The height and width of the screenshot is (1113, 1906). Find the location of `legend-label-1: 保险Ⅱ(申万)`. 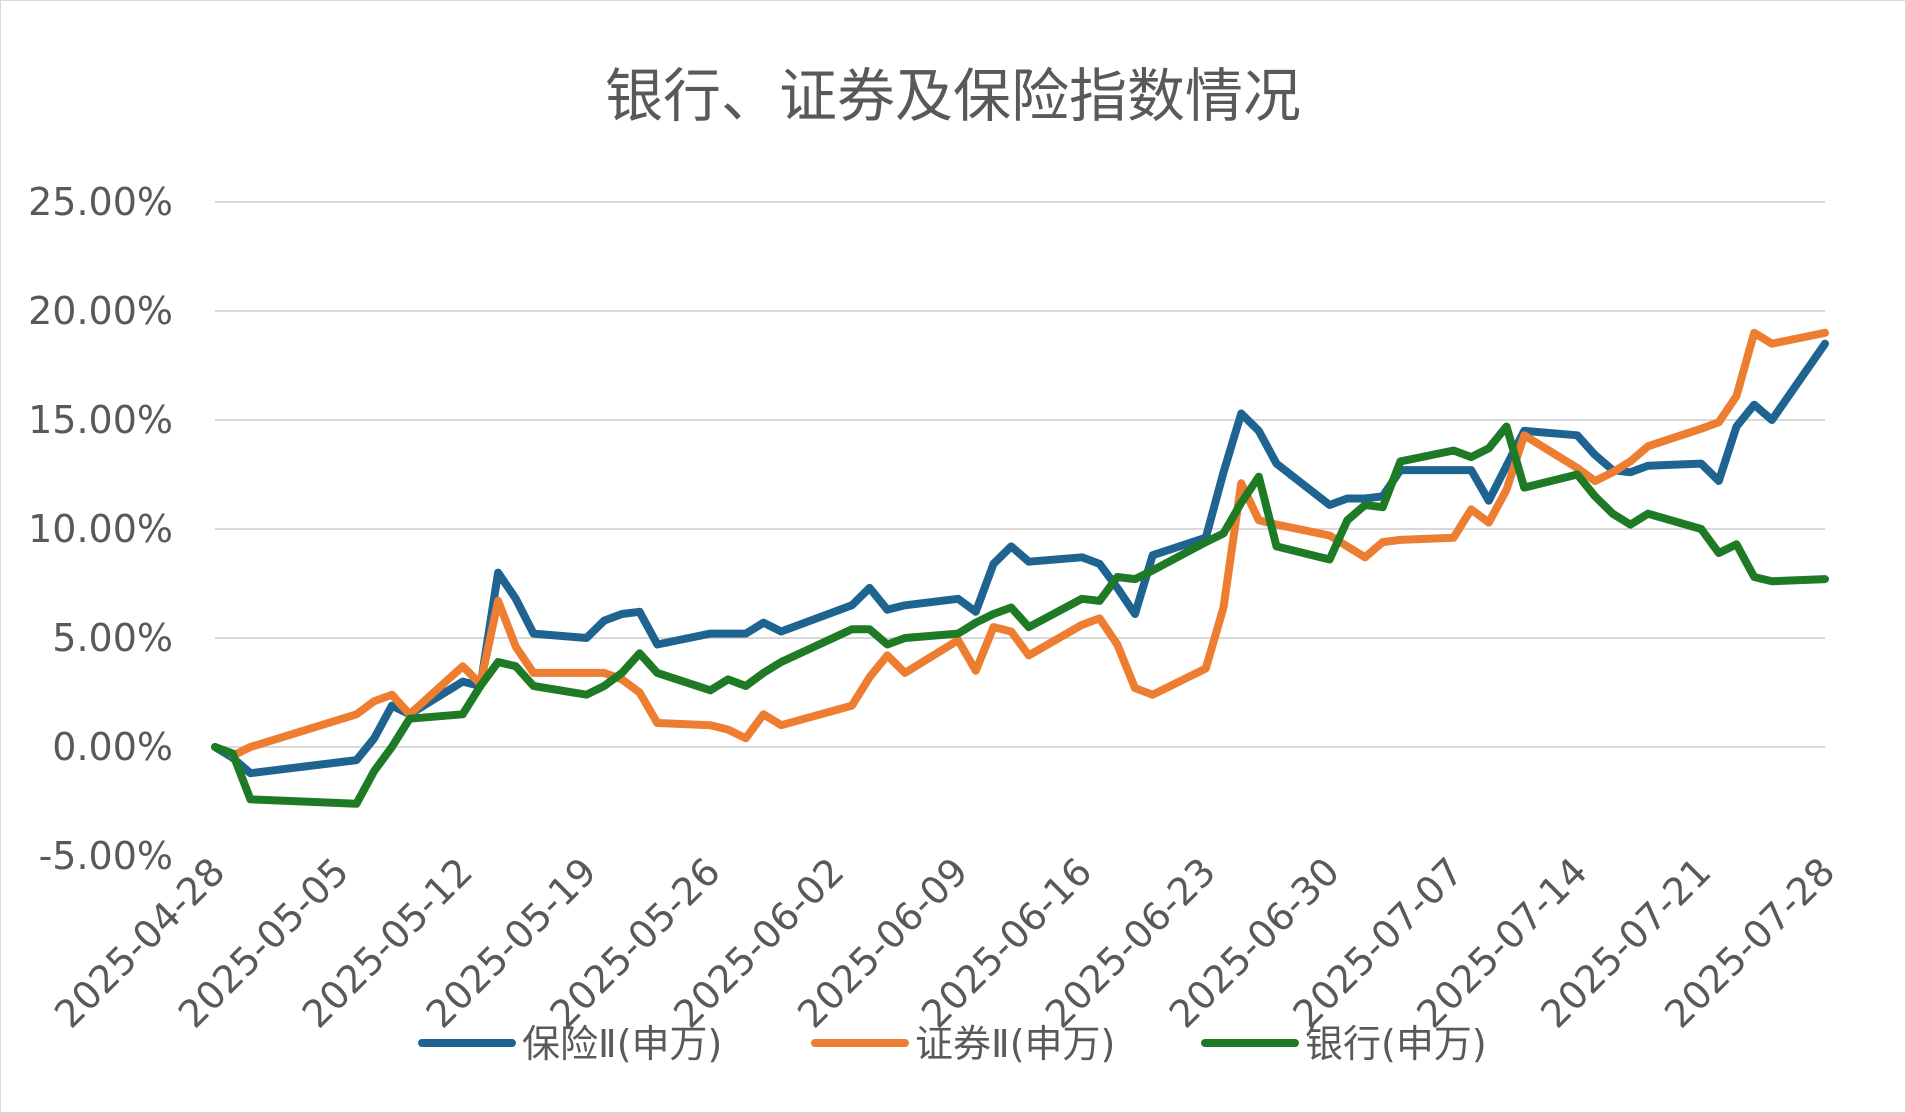

legend-label-1: 保险Ⅱ(申万) is located at coordinates (622, 1044).